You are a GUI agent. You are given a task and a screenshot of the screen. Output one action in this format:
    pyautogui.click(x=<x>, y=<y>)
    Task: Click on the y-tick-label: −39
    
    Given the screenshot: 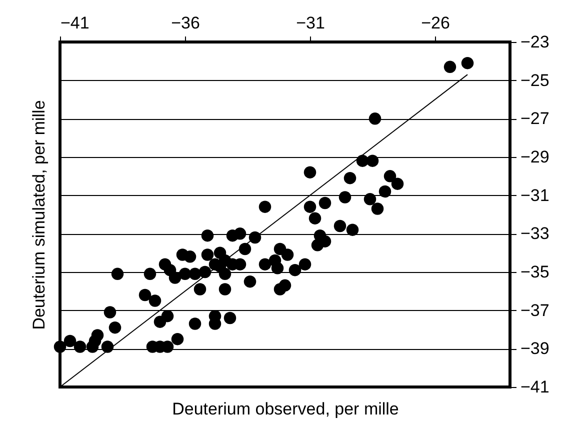 What is the action you would take?
    pyautogui.click(x=535, y=348)
    